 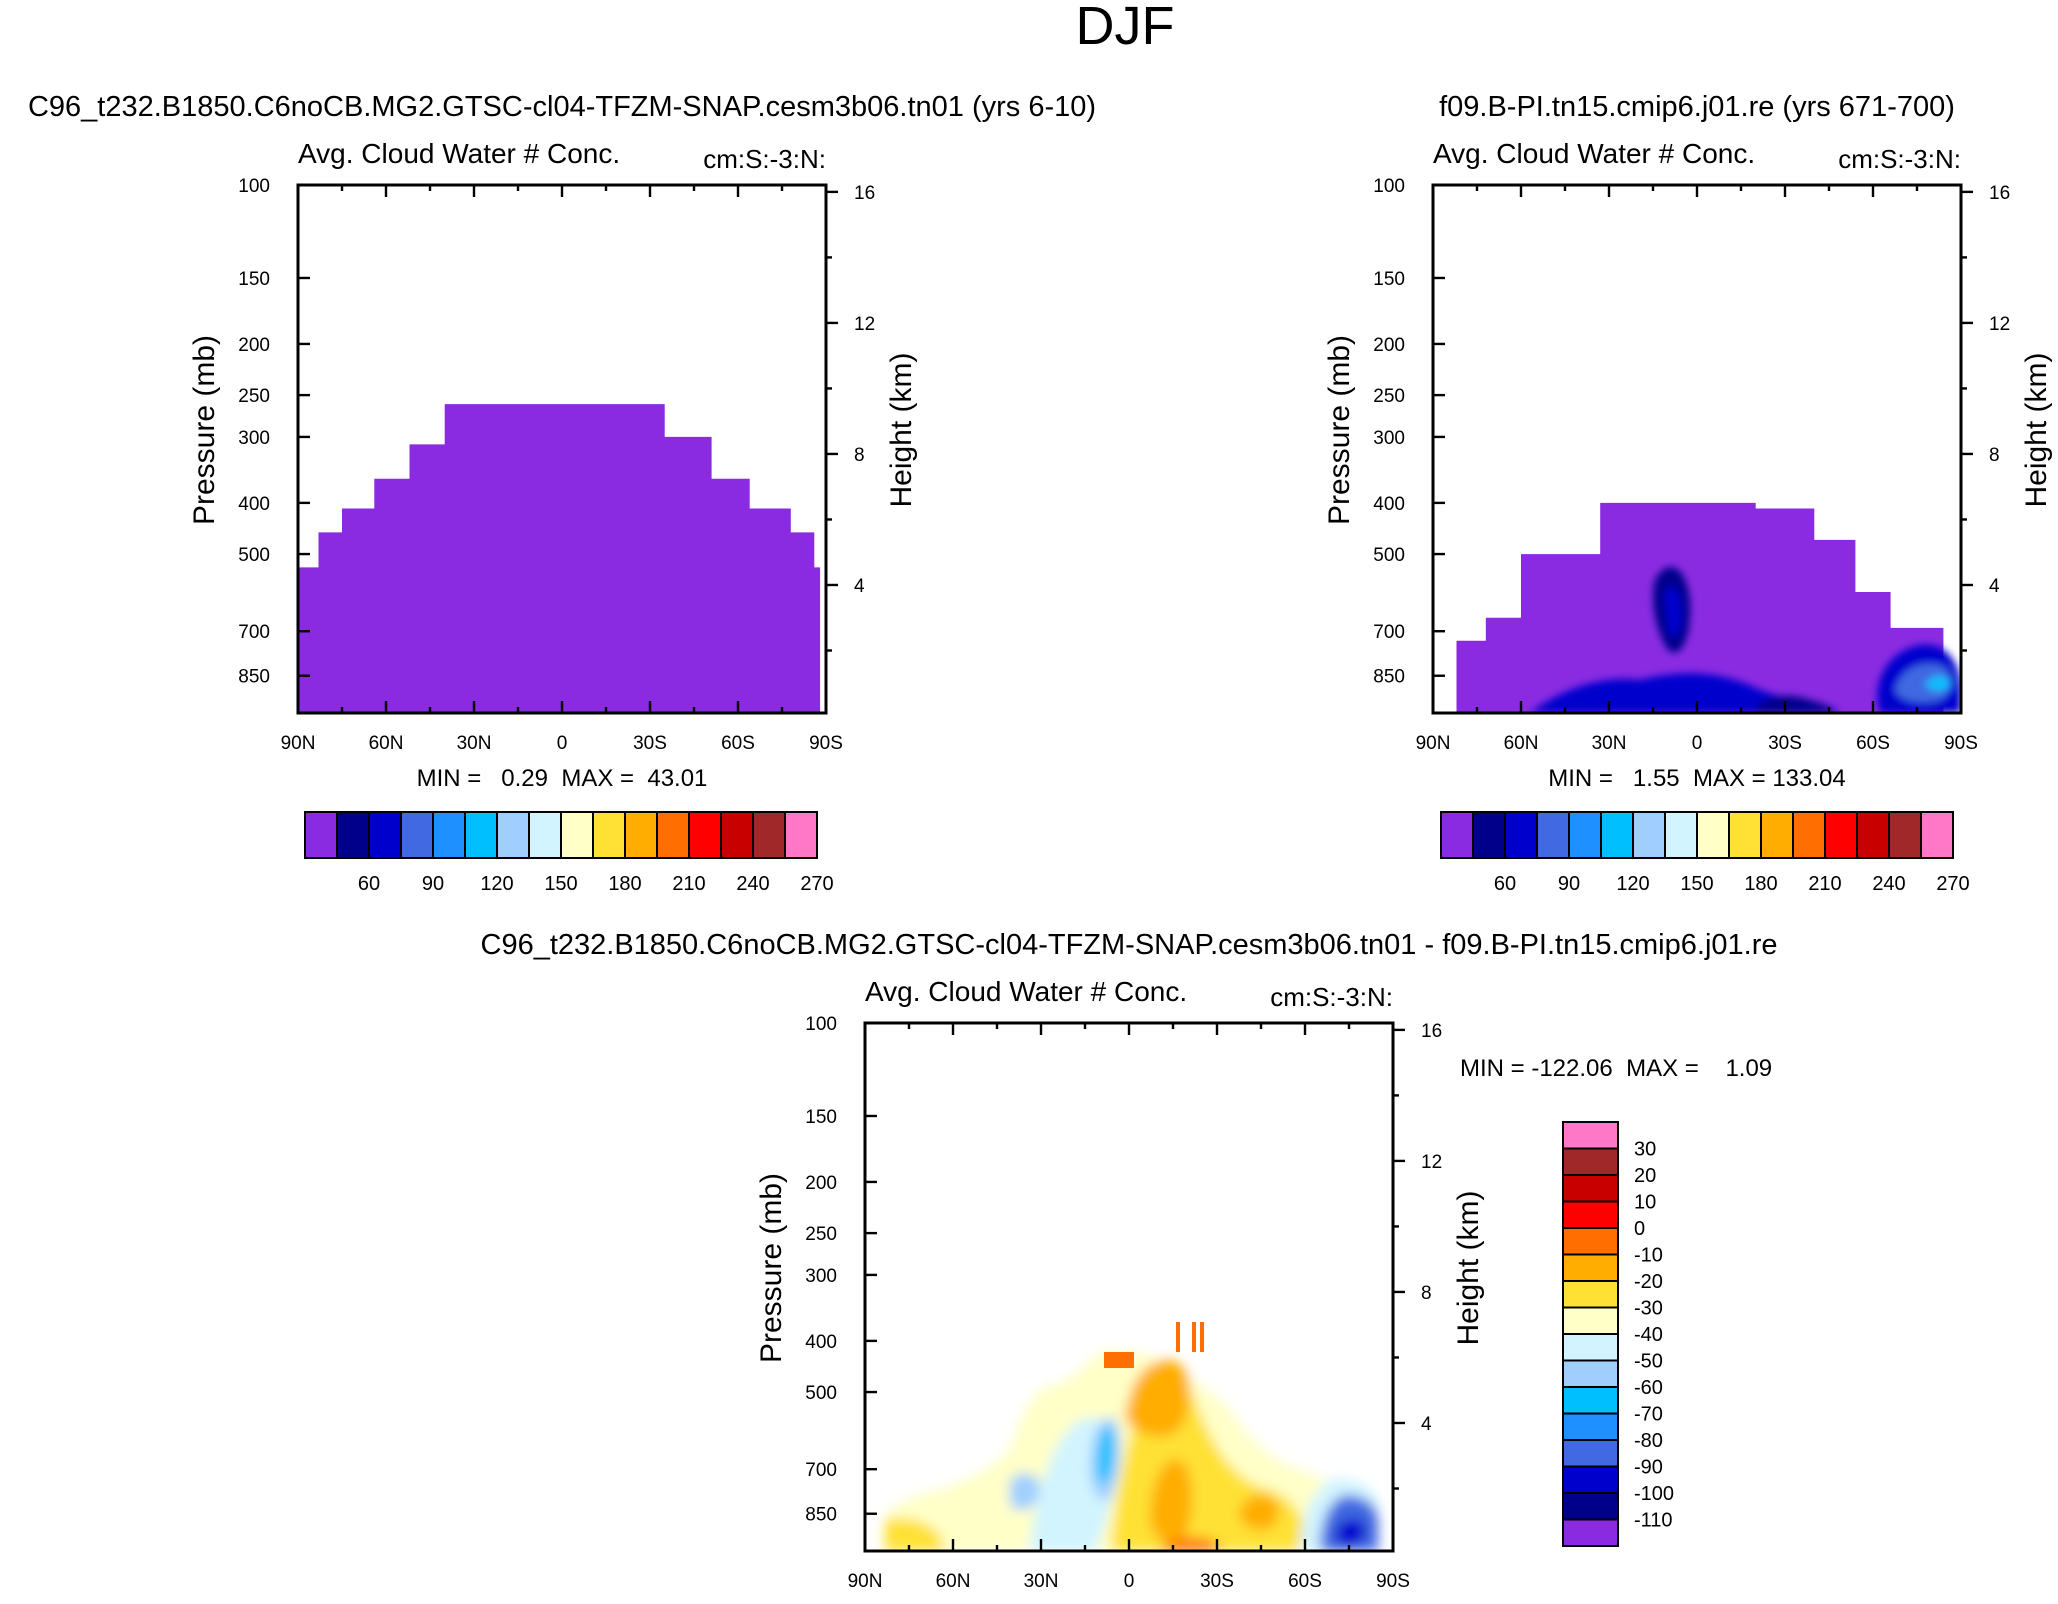 What do you see at coordinates (1888, 884) in the screenshot?
I see `right-colorbar-label: 240` at bounding box center [1888, 884].